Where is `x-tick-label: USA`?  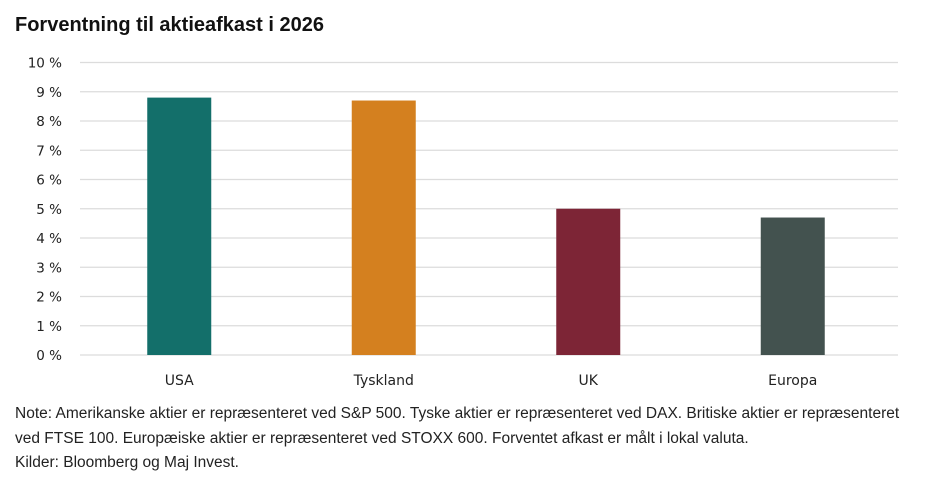 x-tick-label: USA is located at coordinates (179, 381).